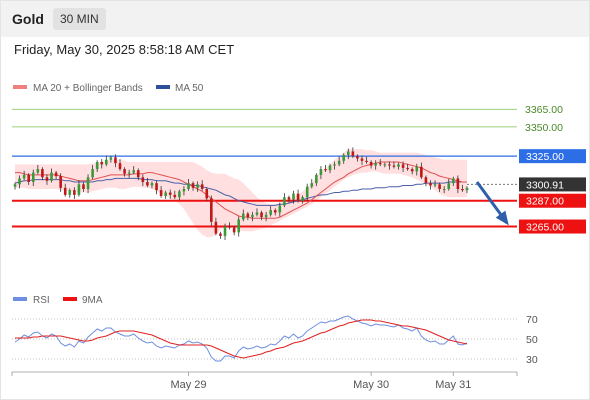 The image size is (590, 400). I want to click on legend-swatch-ma50, so click(163, 87).